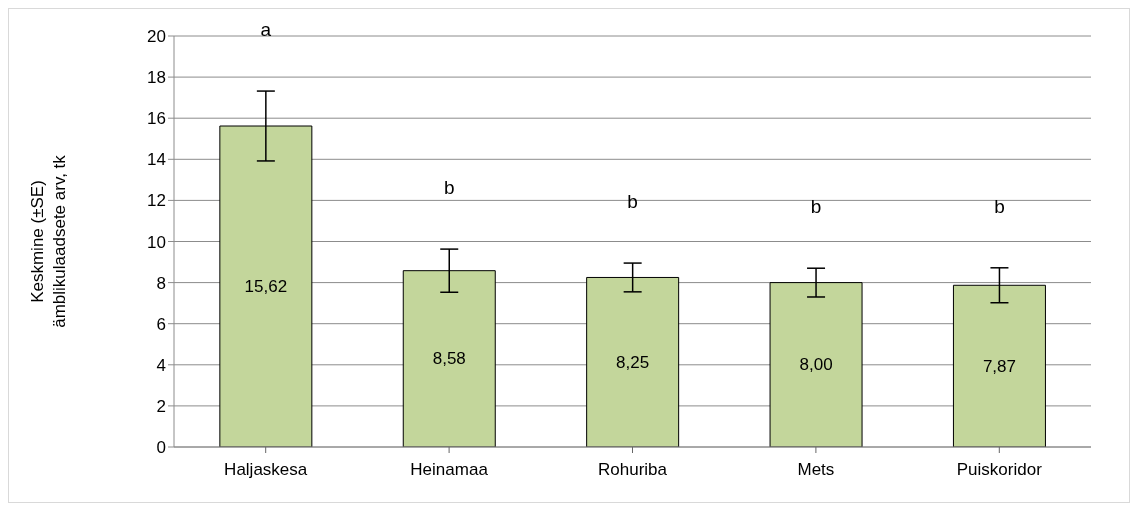  What do you see at coordinates (156, 242) in the screenshot?
I see `y-tick-label: 10` at bounding box center [156, 242].